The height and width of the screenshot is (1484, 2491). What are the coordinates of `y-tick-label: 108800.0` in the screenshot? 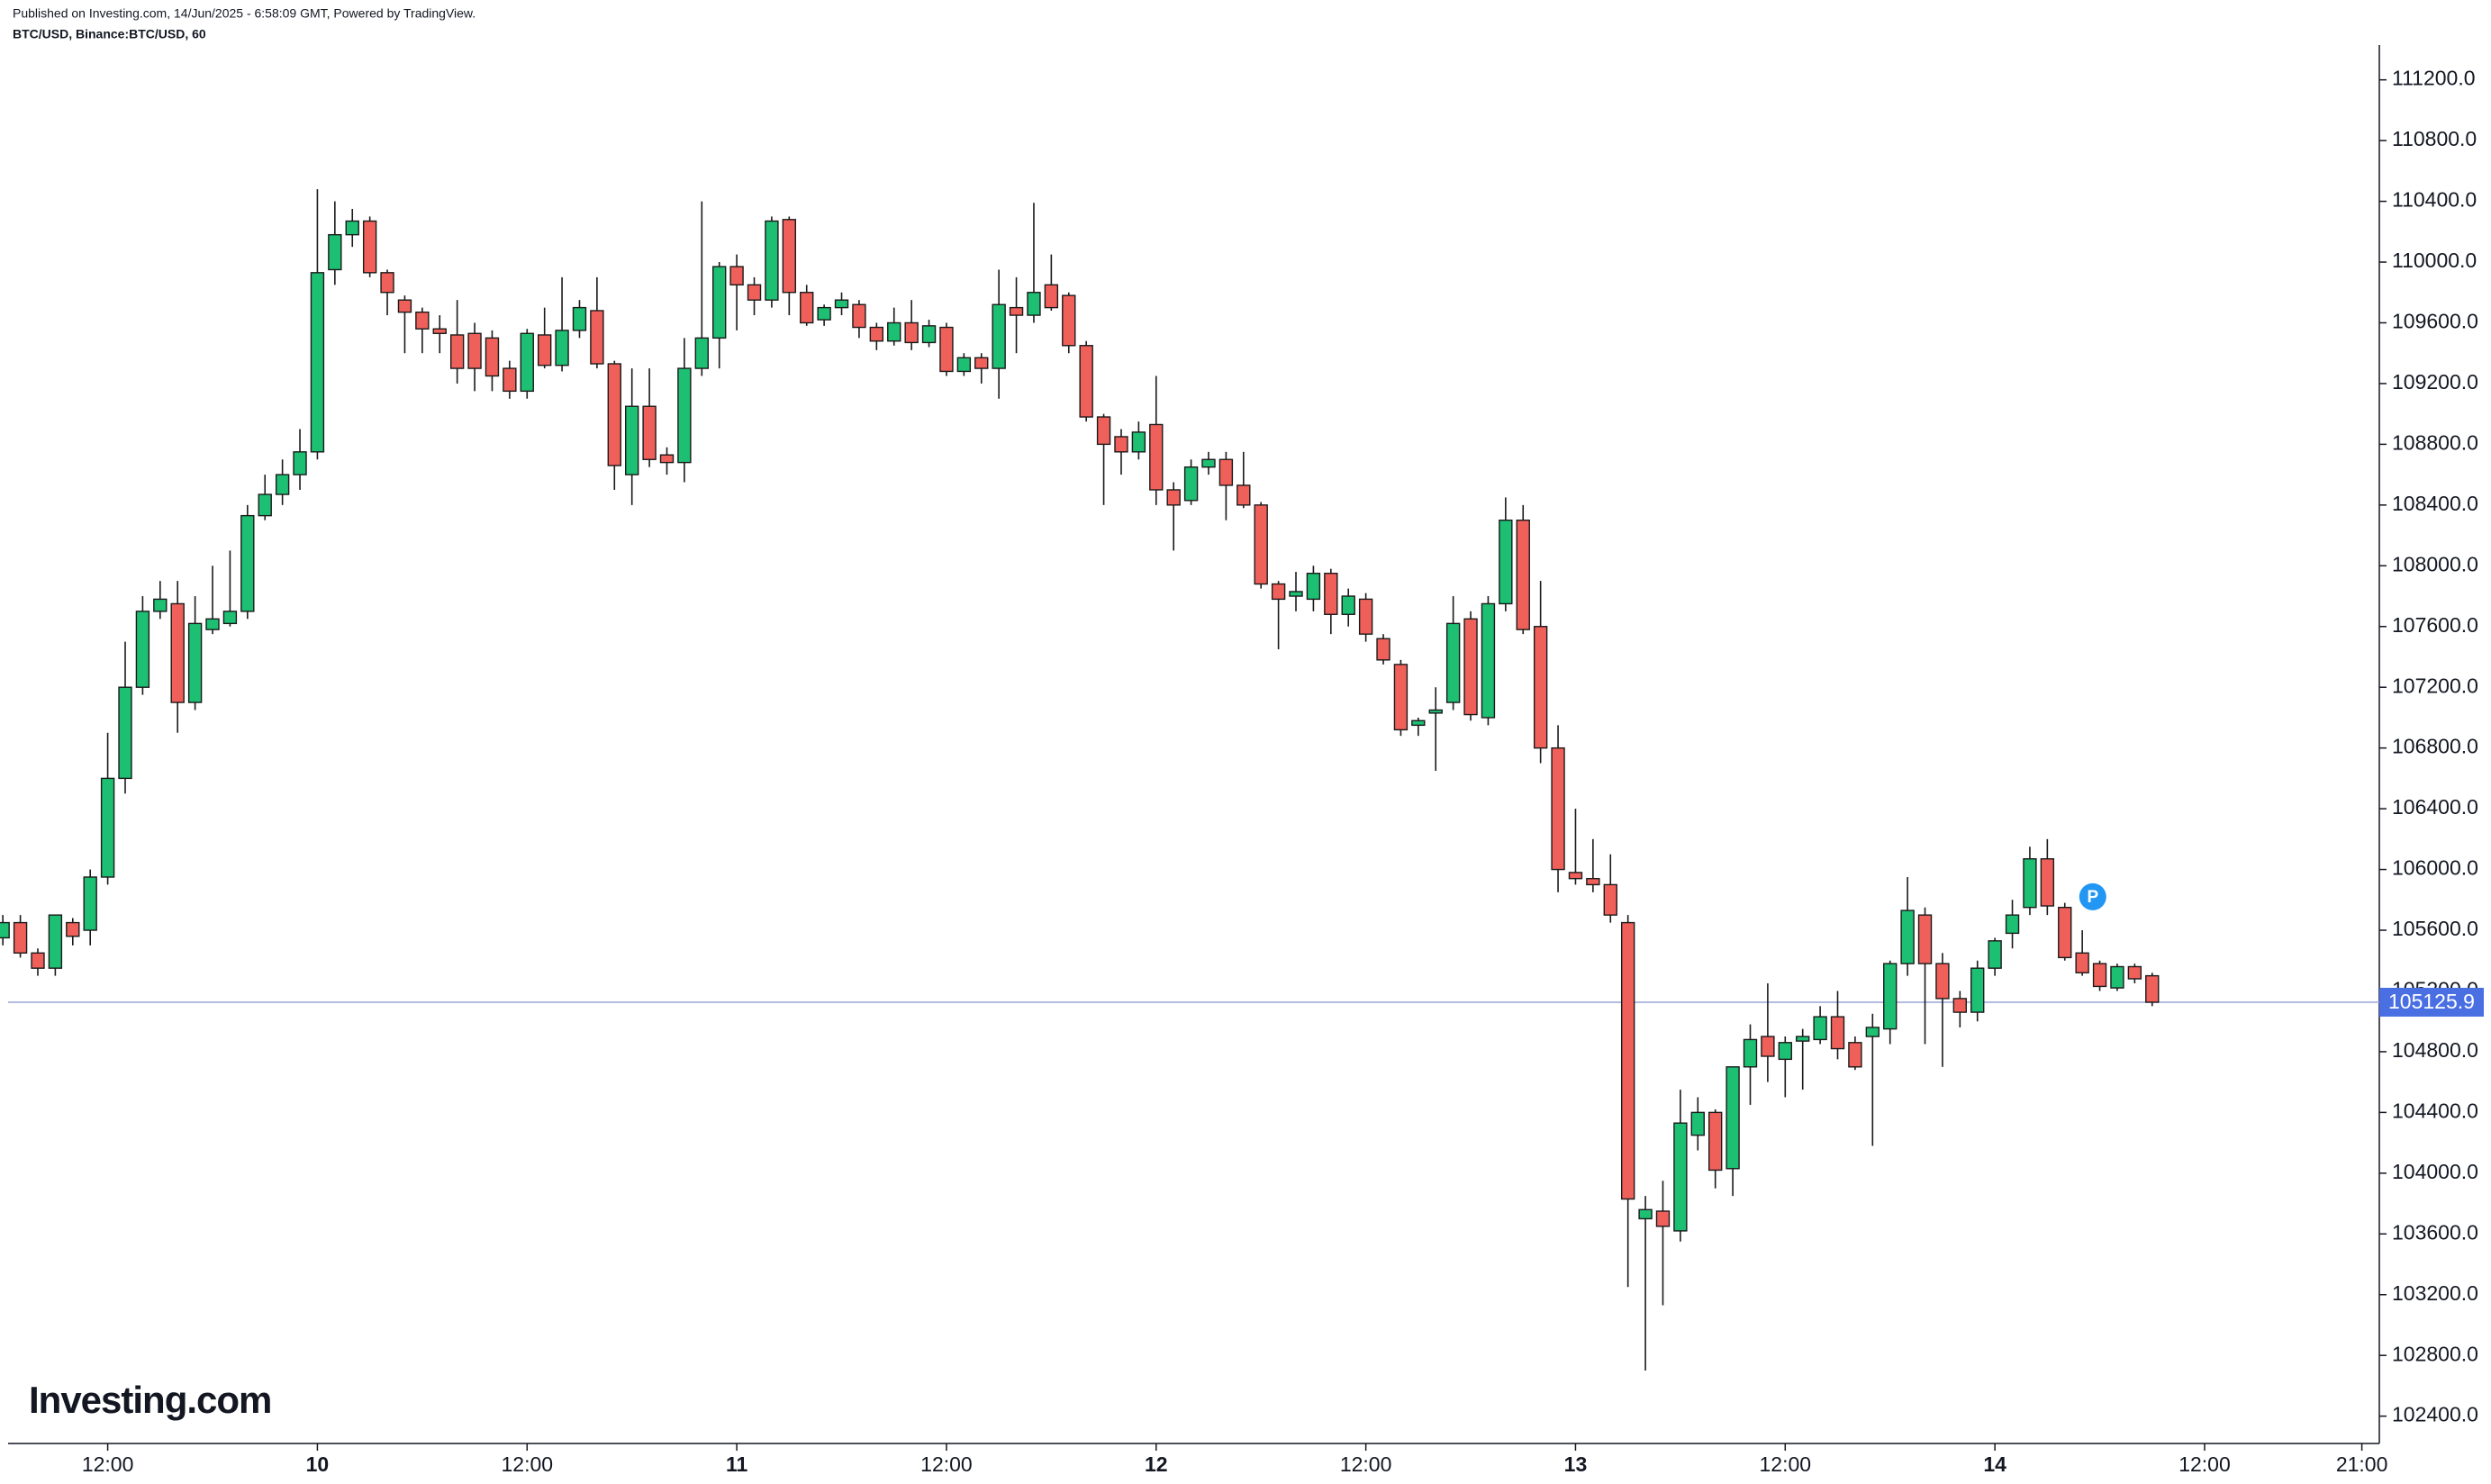 It's located at (2435, 442).